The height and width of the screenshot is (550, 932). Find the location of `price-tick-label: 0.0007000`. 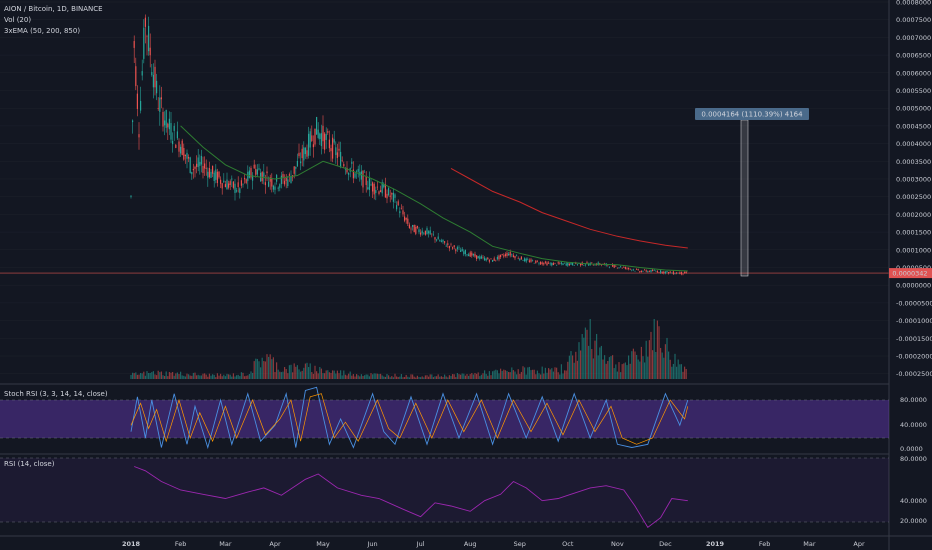

price-tick-label: 0.0007000 is located at coordinates (913, 38).